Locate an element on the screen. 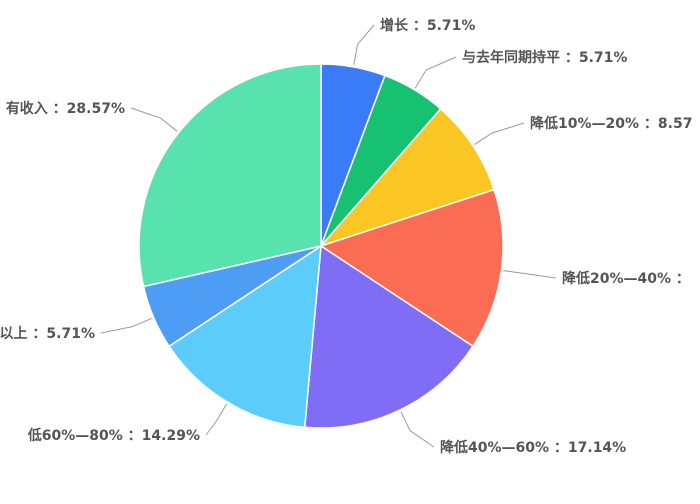 Image resolution: width=700 pixels, height=504 pixels. slice-data-label: 以上 ：5.71% is located at coordinates (47, 334).